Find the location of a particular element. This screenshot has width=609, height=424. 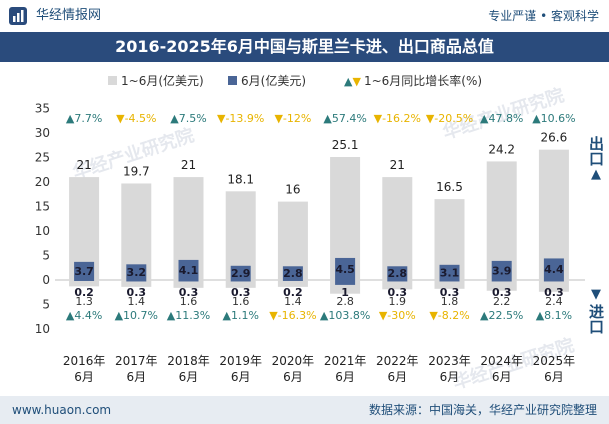

top-bar: 华经情报网 专业严谨 • 客观科学 is located at coordinates (304, 16).